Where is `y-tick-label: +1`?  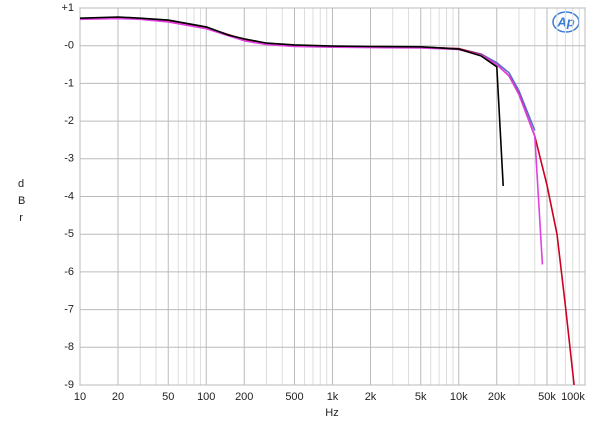 y-tick-label: +1 is located at coordinates (67, 8).